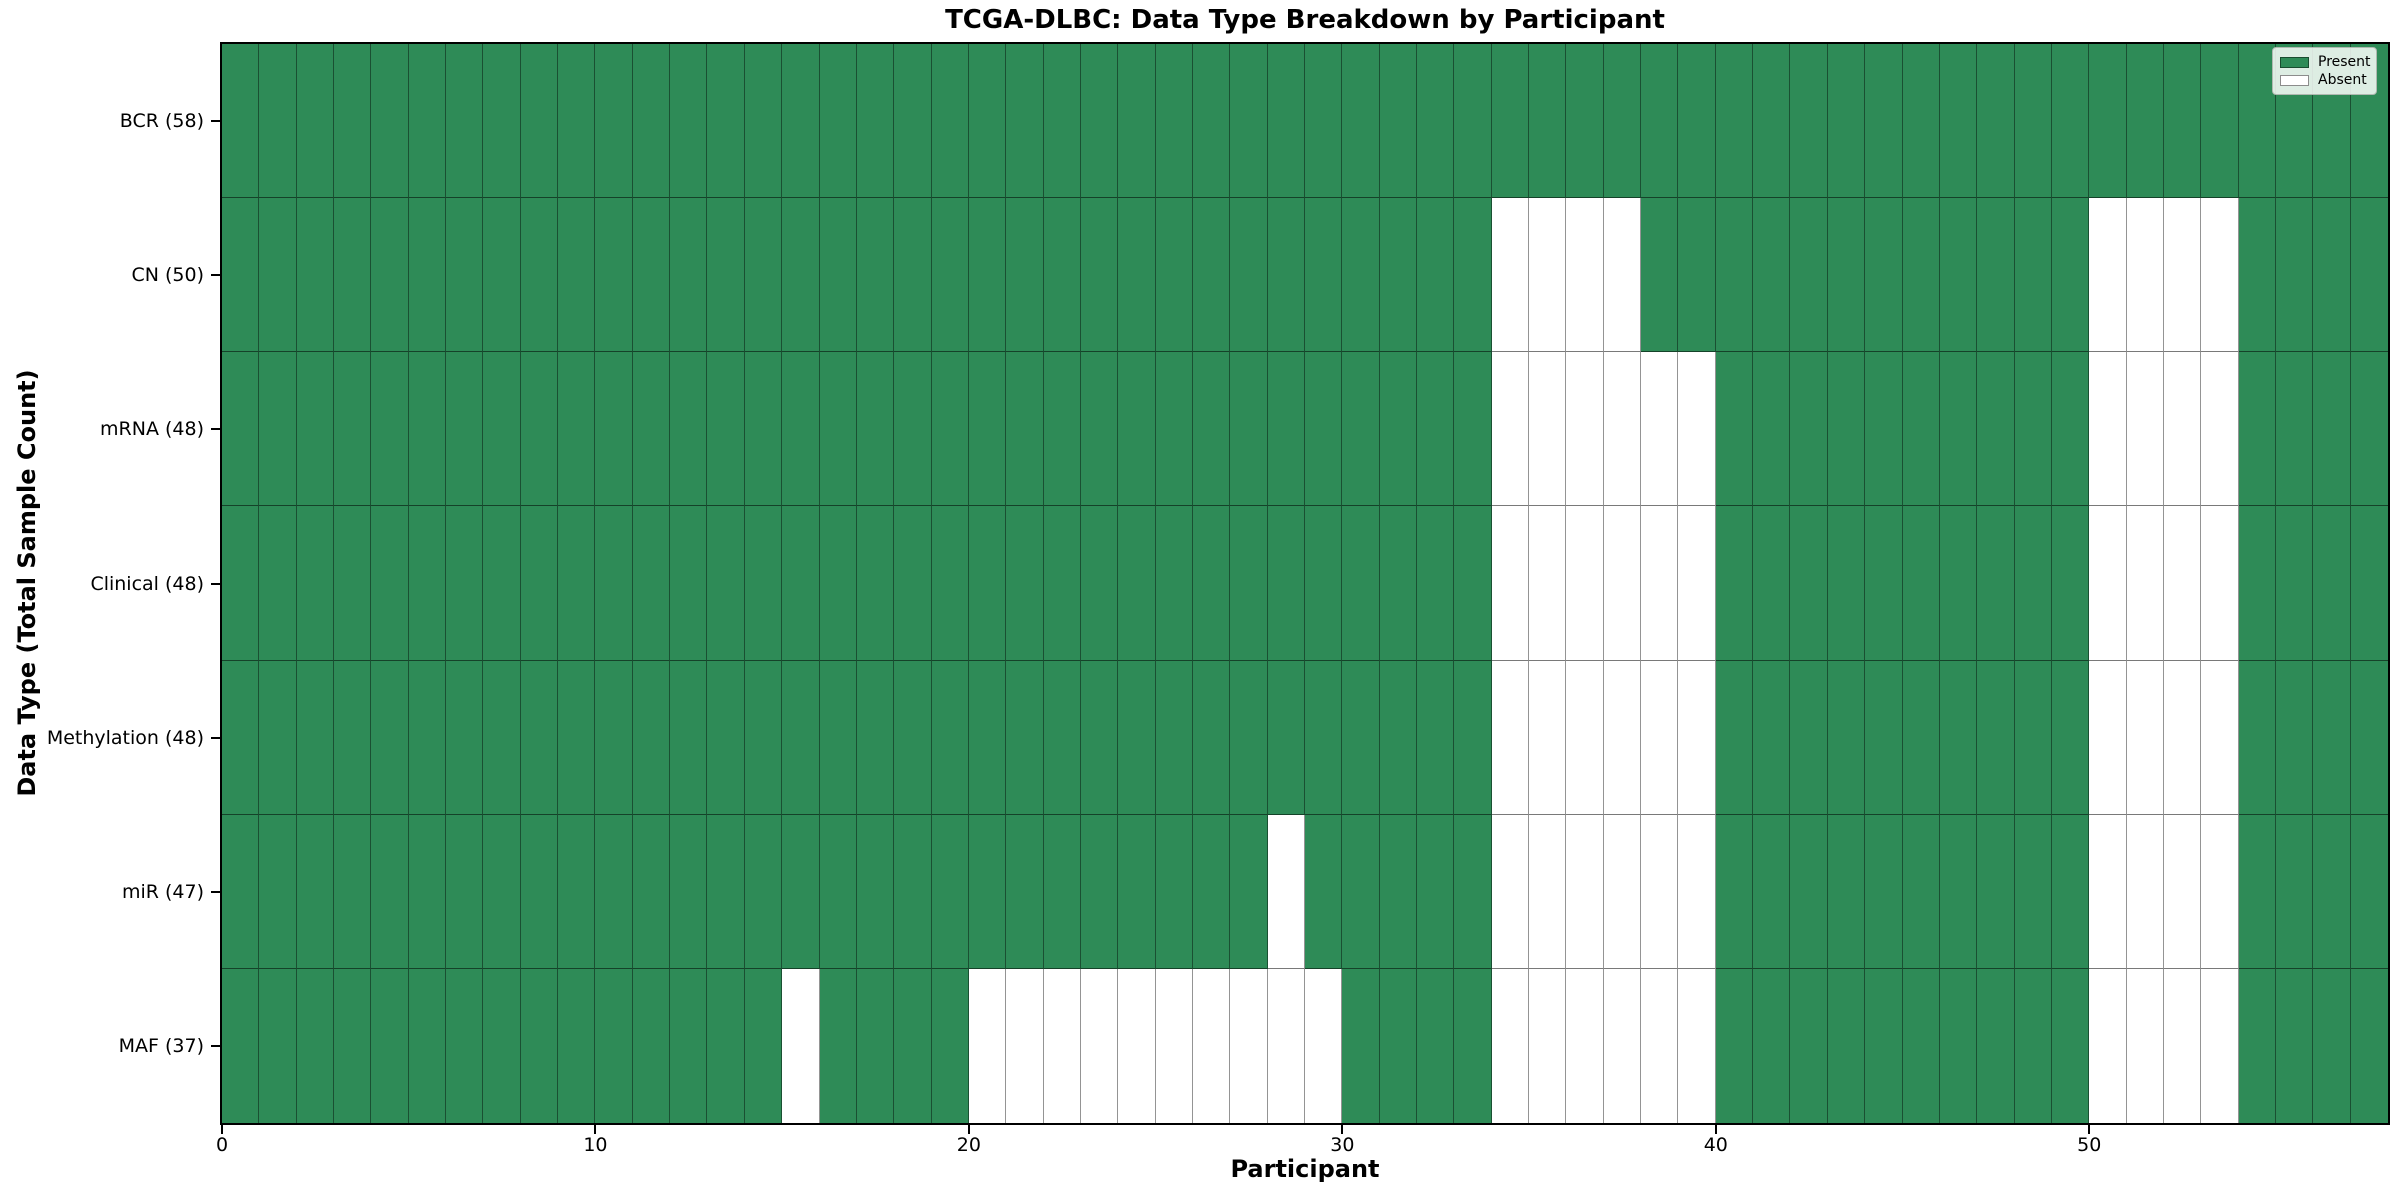 This screenshot has width=2400, height=1200. I want to click on x-axis-label: Participant, so click(1305, 1169).